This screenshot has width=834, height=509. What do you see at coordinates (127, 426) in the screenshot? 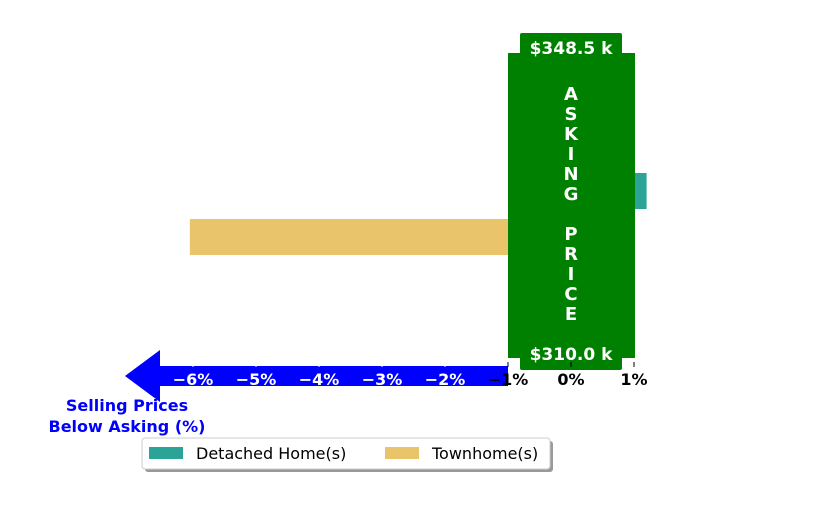
I see `arrow-label-line2: Below Asking (%)` at bounding box center [127, 426].